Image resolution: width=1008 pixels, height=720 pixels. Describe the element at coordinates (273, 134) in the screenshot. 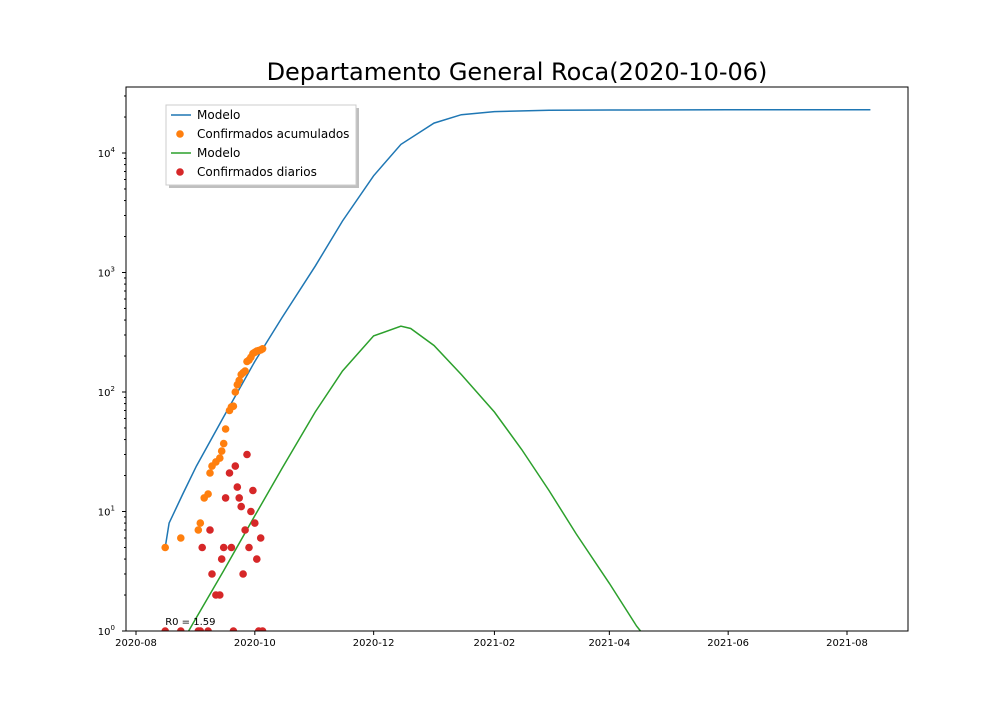

I see `legend-label-1: Confirmados acumulados` at that location.